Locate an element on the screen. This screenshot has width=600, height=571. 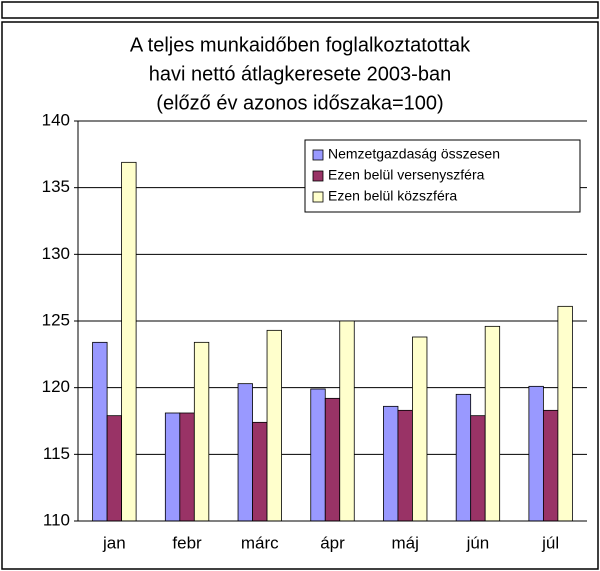
legend-label: Ezen belül versenyszféra is located at coordinates (406, 175).